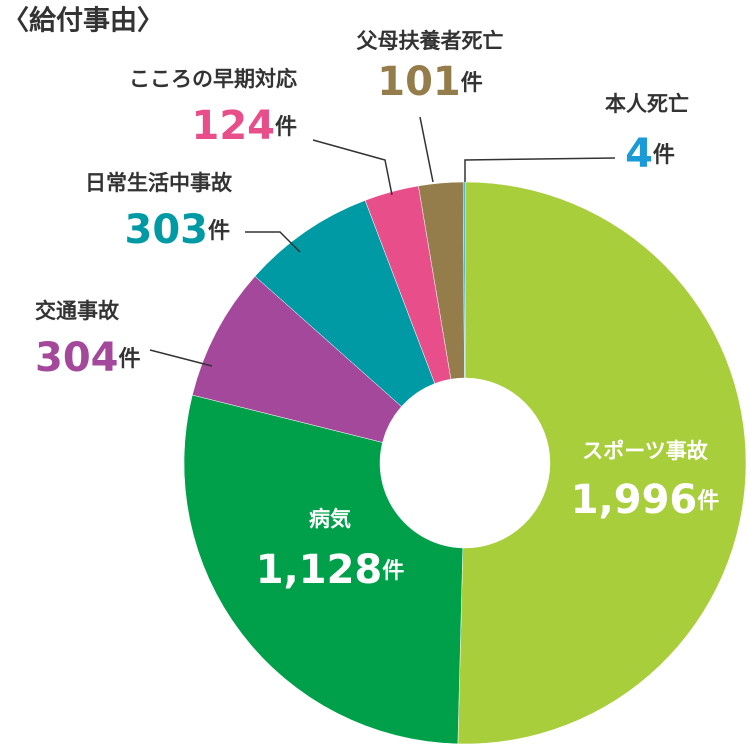 The height and width of the screenshot is (745, 750). I want to click on value-number: 4, so click(639, 154).